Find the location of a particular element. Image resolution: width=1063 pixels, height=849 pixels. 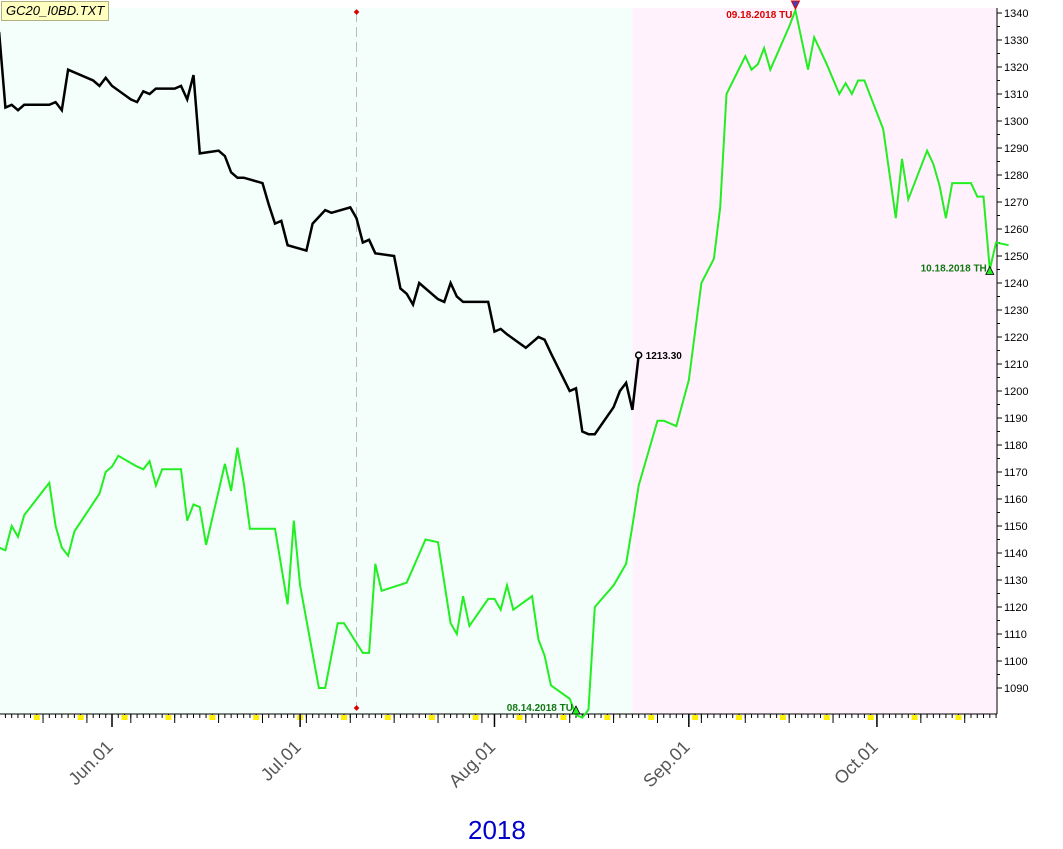

y-tick-label: 1340 is located at coordinates (1016, 14).